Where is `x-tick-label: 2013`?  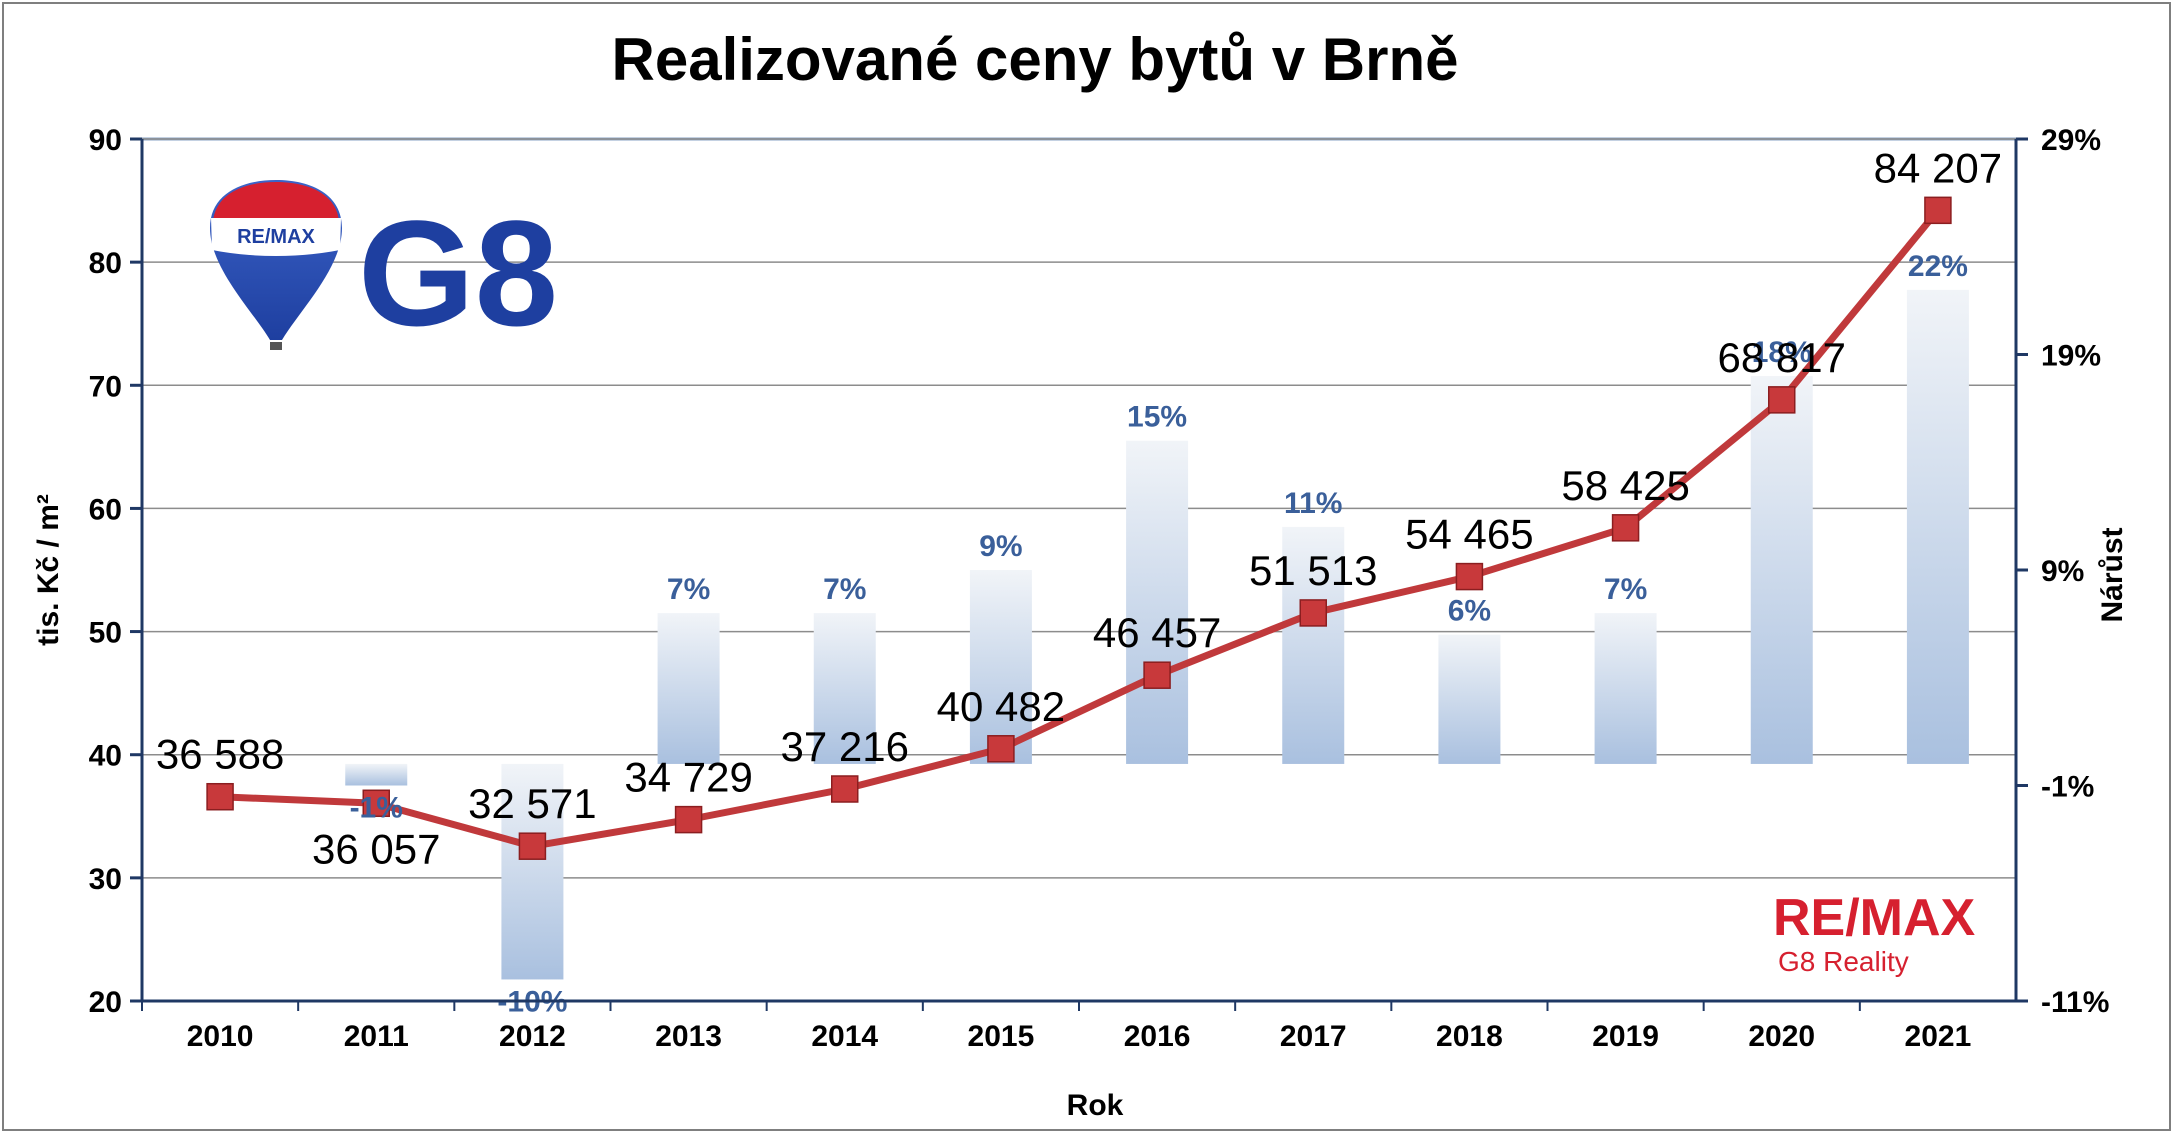
x-tick-label: 2013 is located at coordinates (688, 1036).